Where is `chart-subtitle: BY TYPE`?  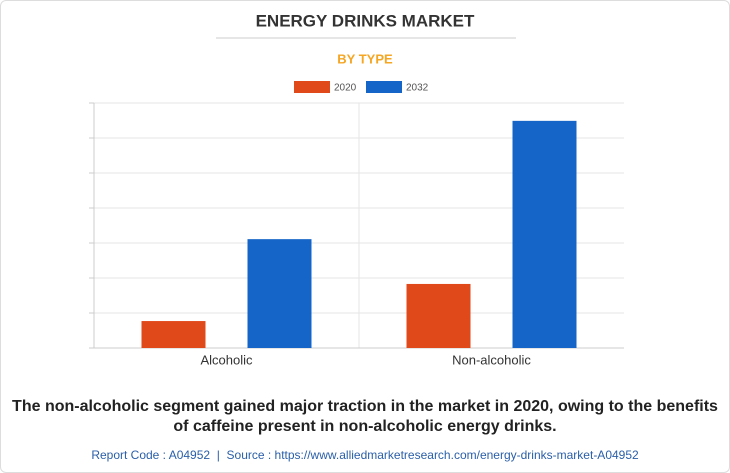
chart-subtitle: BY TYPE is located at coordinates (365, 58).